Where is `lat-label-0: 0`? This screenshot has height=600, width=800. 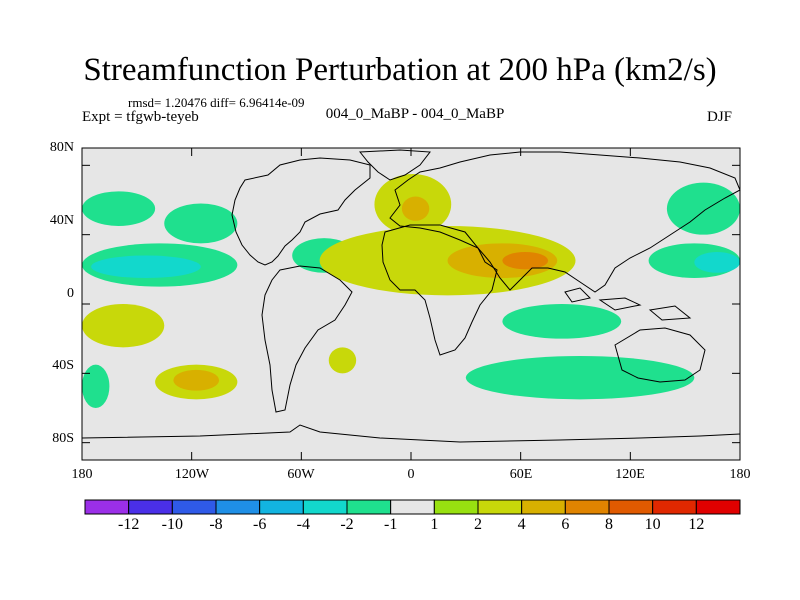
lat-label-0: 0 is located at coordinates (70, 293).